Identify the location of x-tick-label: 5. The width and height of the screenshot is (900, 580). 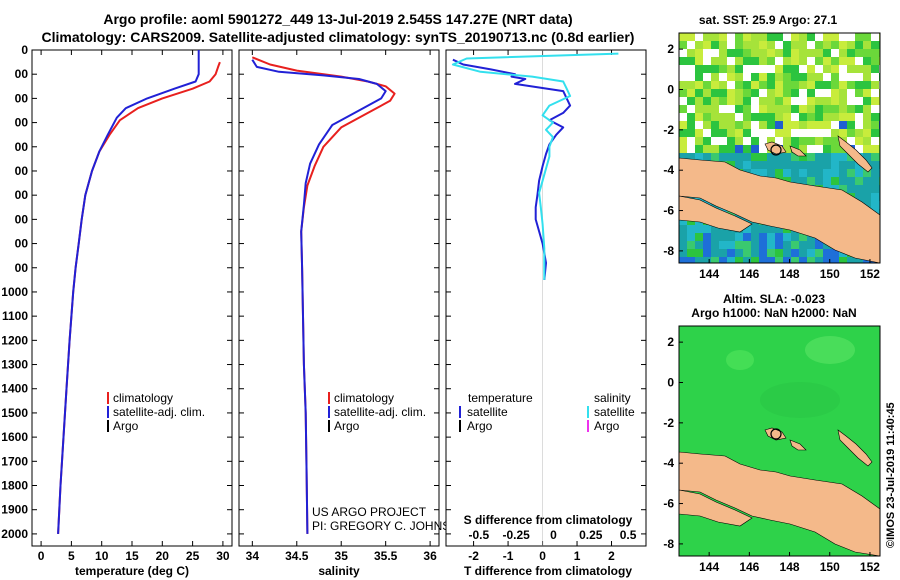
(71, 556).